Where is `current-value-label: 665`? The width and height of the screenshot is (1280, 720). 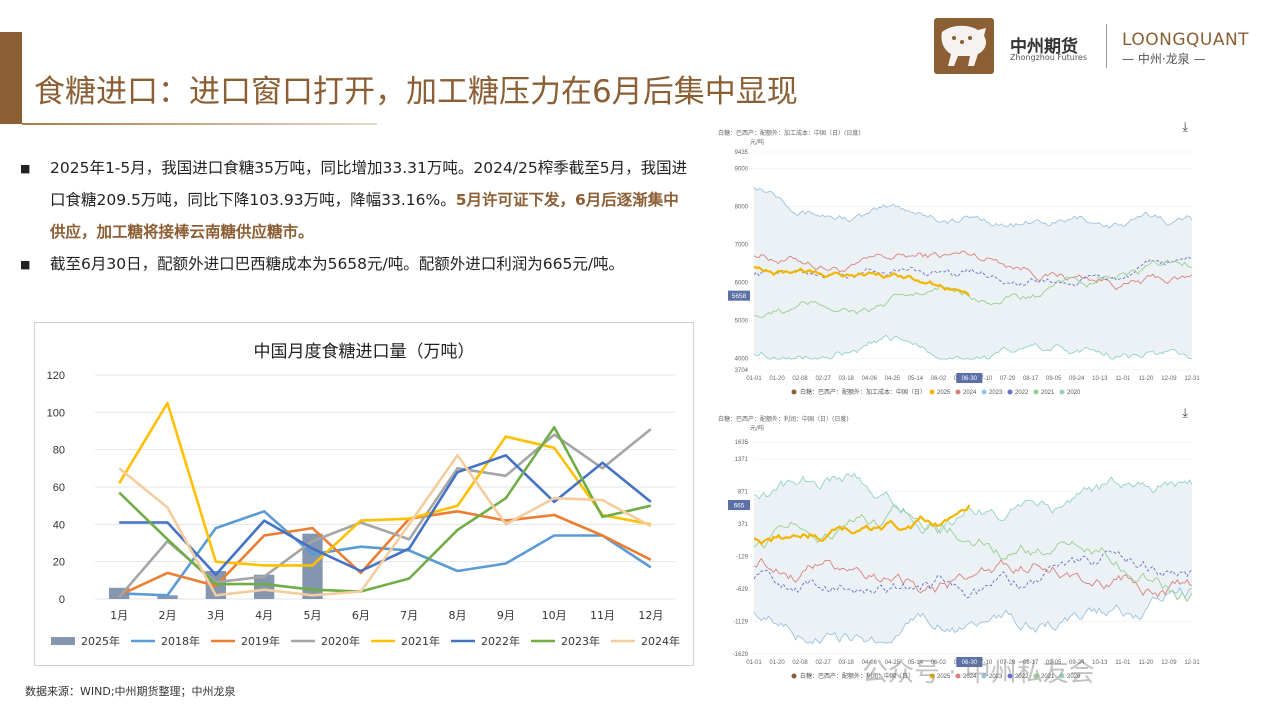
current-value-label: 665 is located at coordinates (739, 506).